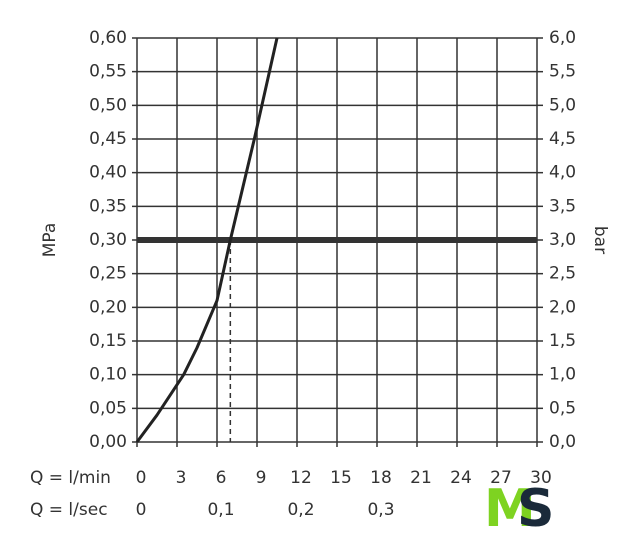 The width and height of the screenshot is (627, 546). I want to click on logo-m: M, so click(507, 509).